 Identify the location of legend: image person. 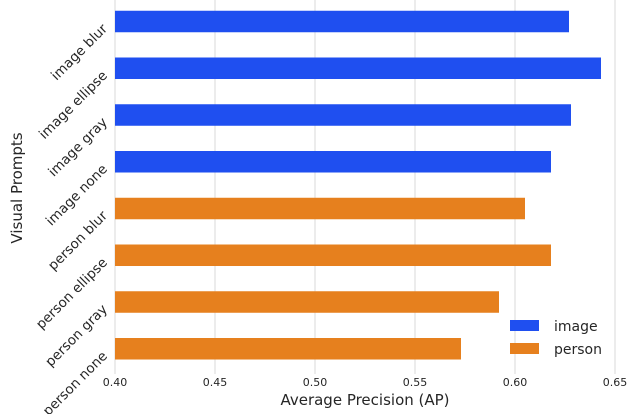
(556, 338).